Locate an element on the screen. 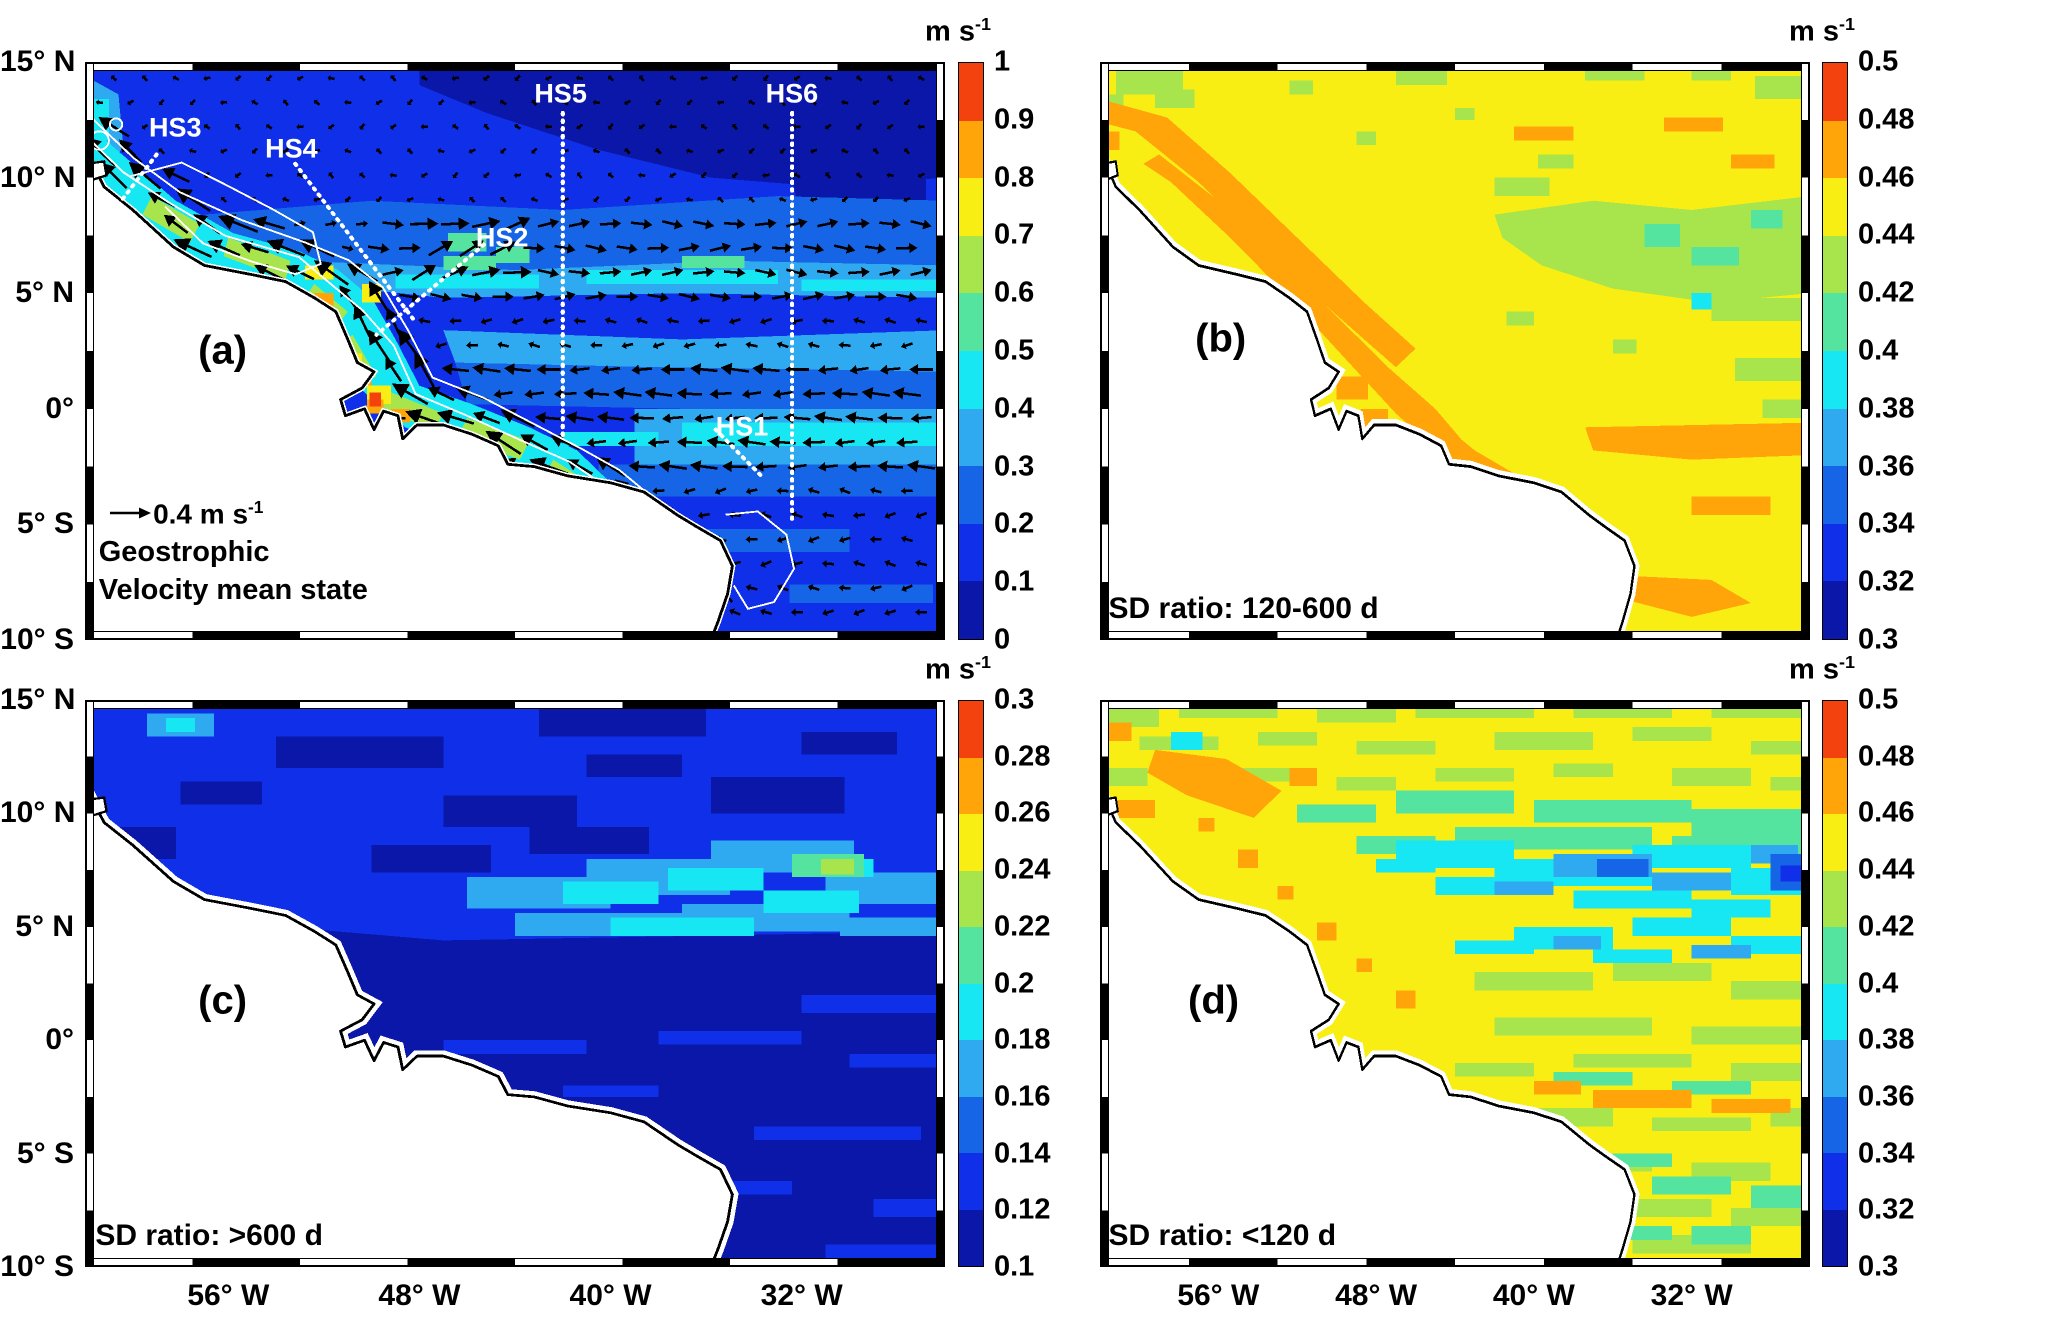 Image resolution: width=2067 pixels, height=1322 pixels. colorbar-a: 1 0.9 0.8 0.7 0.6 0.5 0.4 0.3 0.2 0.1 0 is located at coordinates (1048, 351).